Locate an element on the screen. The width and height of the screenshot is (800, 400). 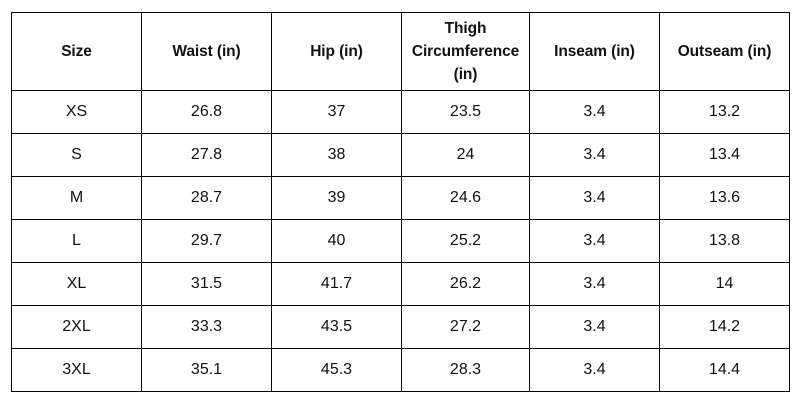
cell-waist: 33.3 is located at coordinates (206, 327).